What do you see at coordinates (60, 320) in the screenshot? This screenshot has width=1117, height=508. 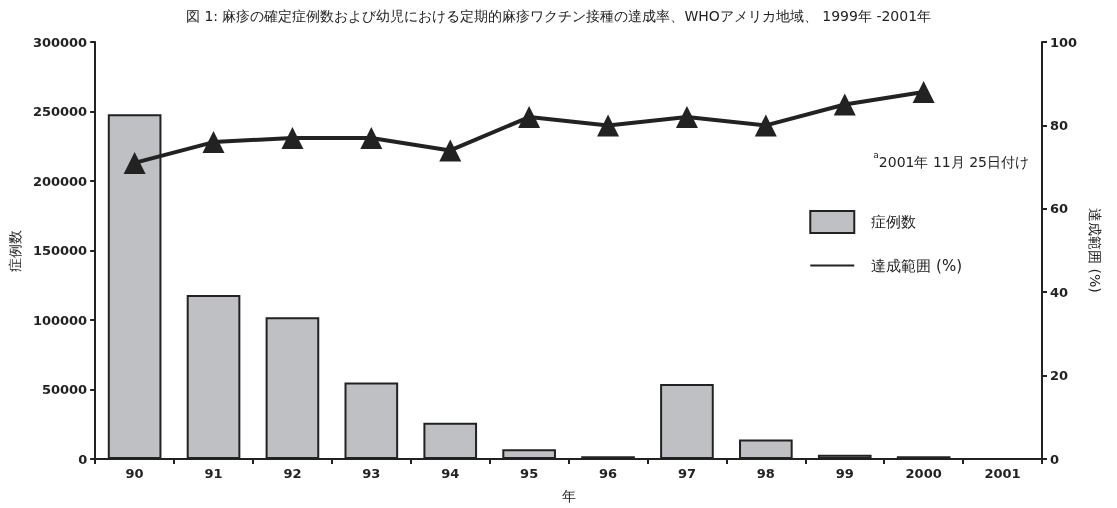 I see `y-tick-label: 100000` at bounding box center [60, 320].